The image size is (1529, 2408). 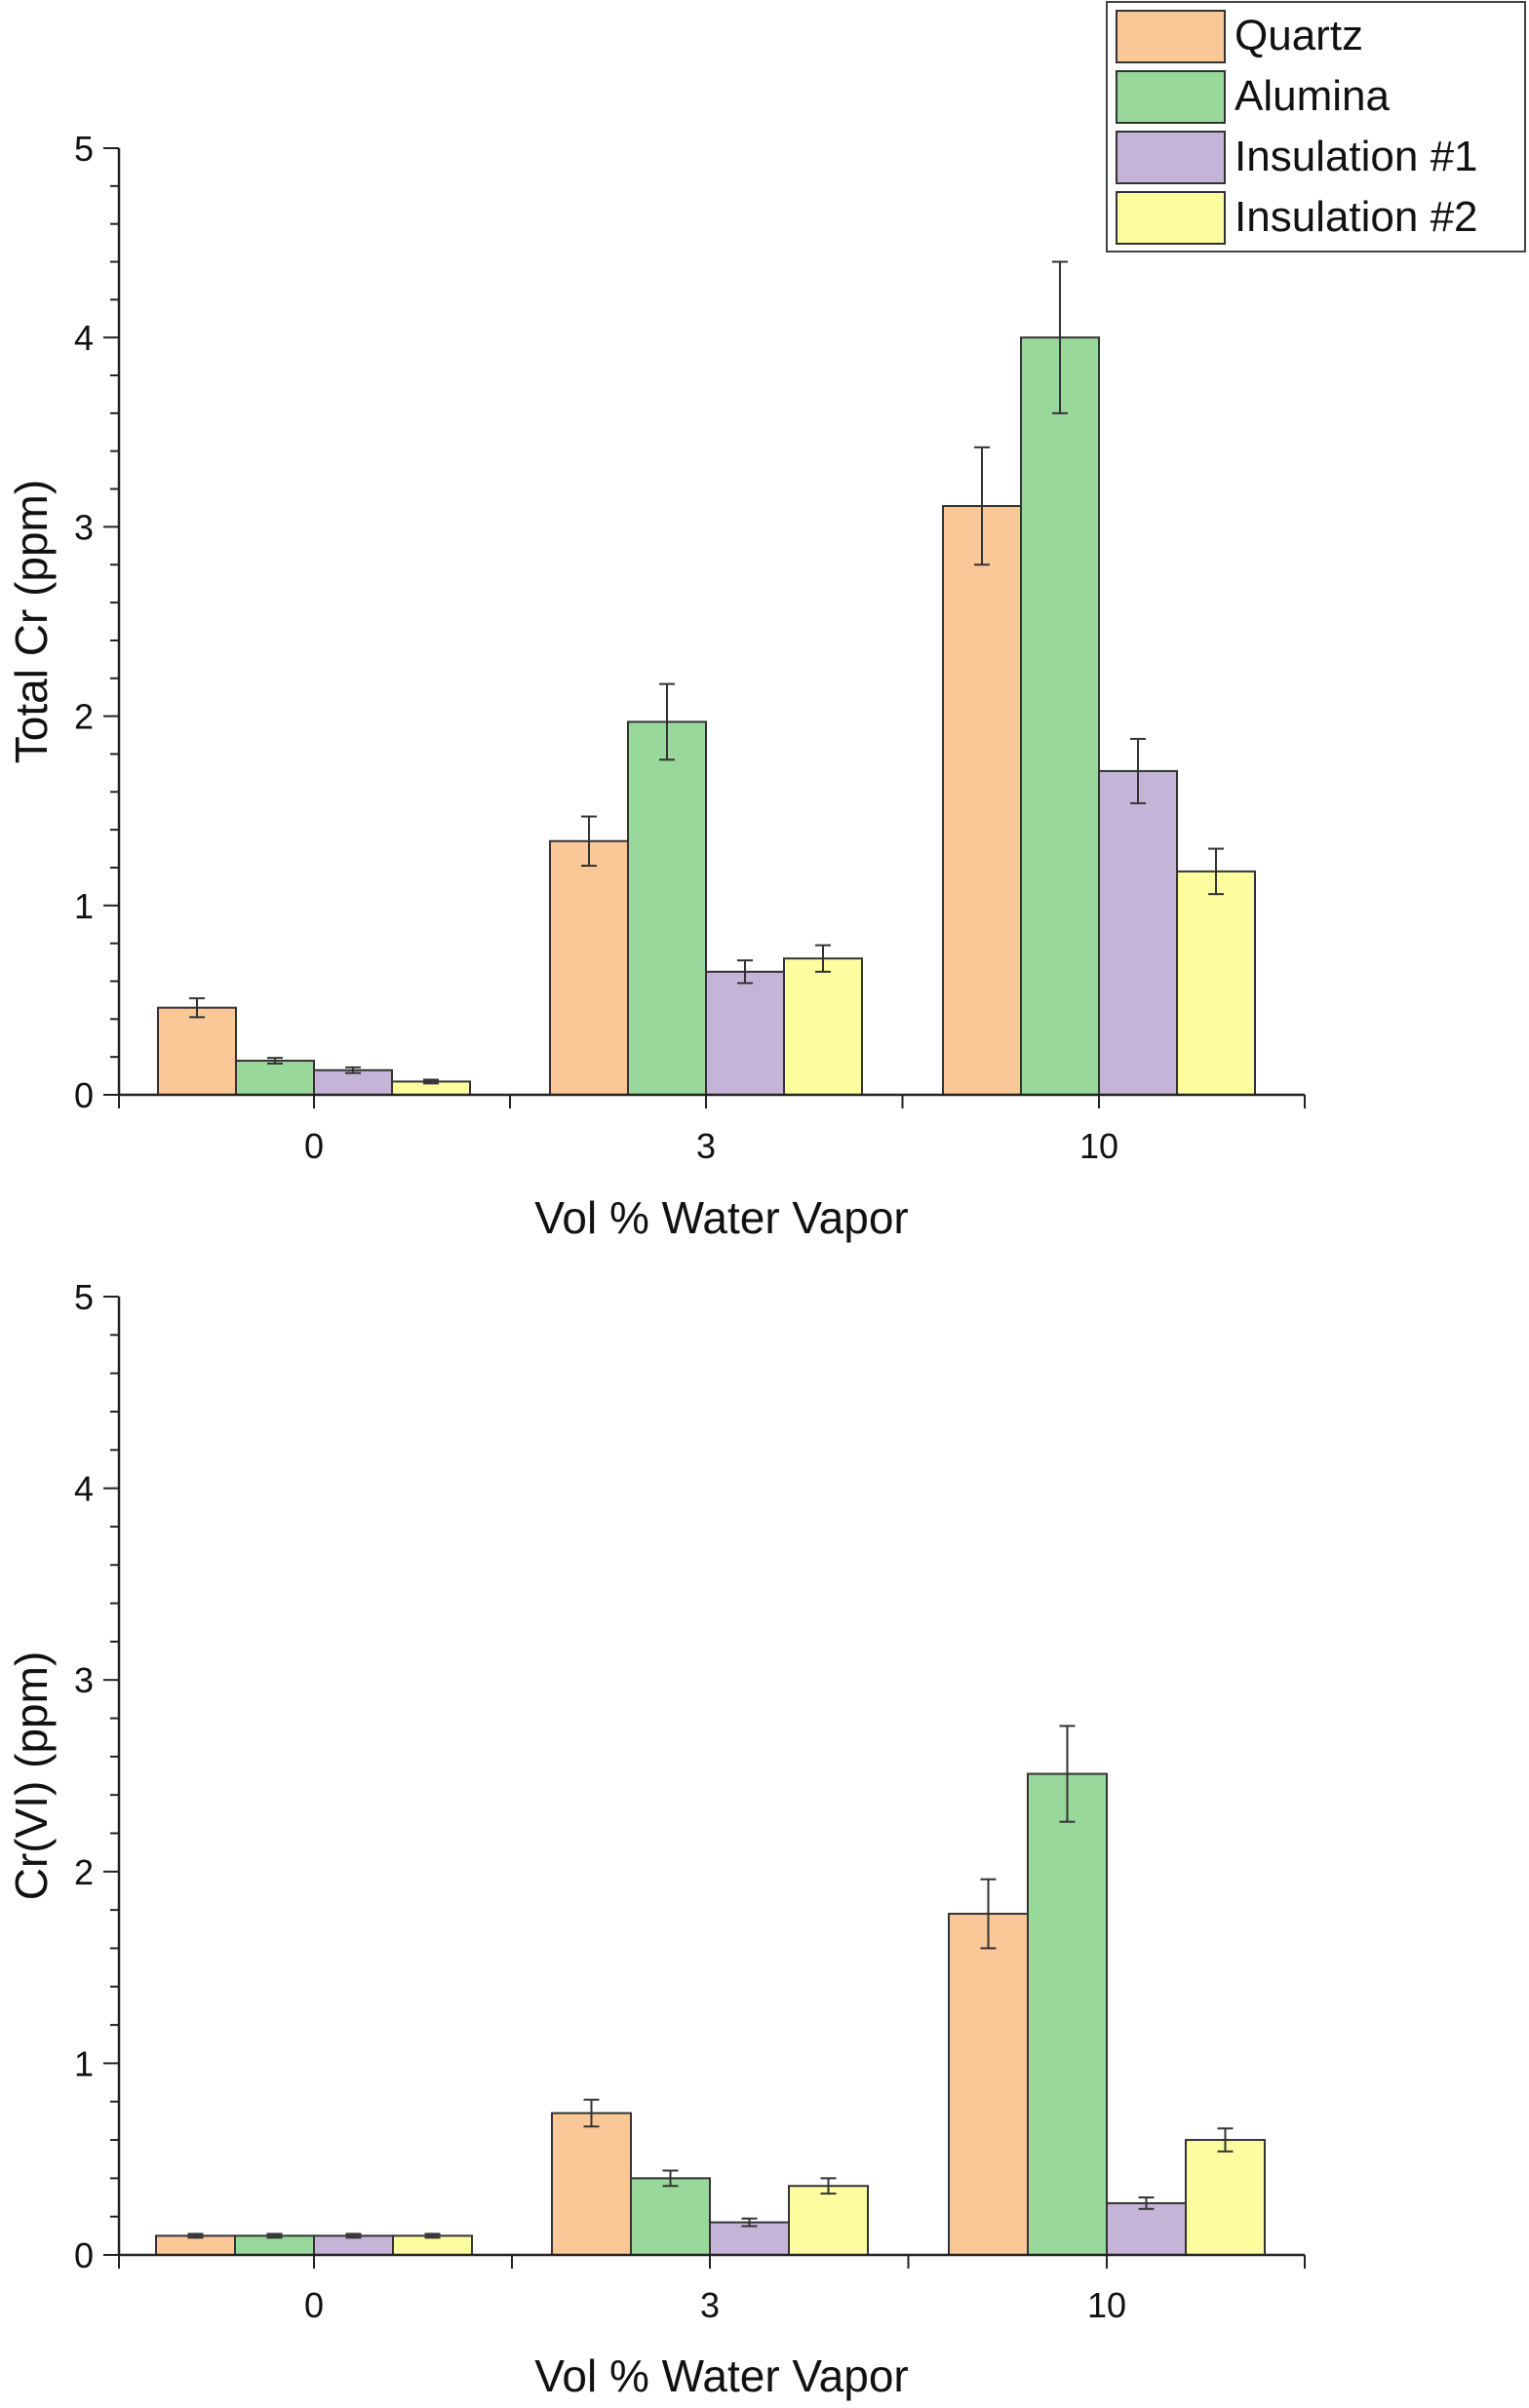 I want to click on legend-label: Quartz, so click(x=1299, y=35).